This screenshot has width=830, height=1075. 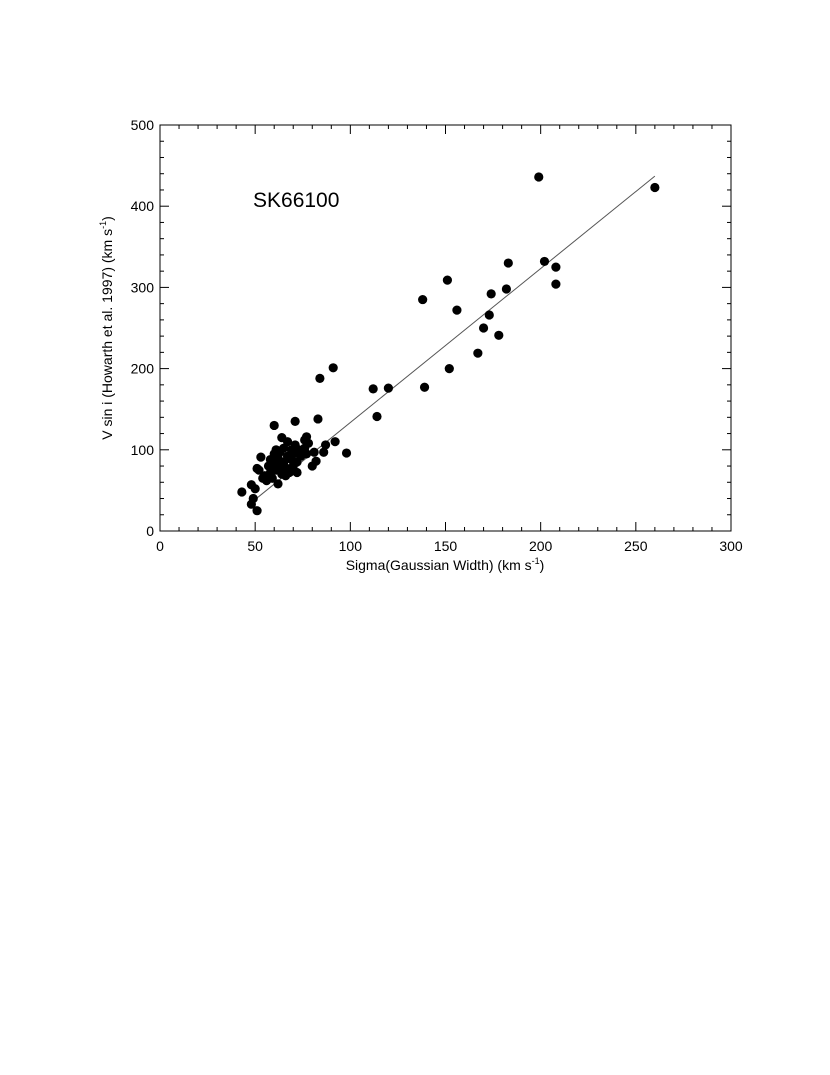 What do you see at coordinates (143, 369) in the screenshot?
I see `y-tick-label: 200` at bounding box center [143, 369].